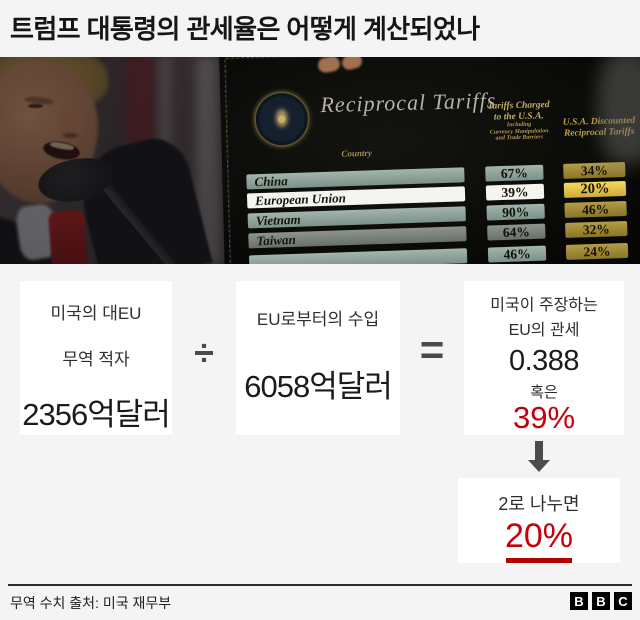 This screenshot has height=620, width=640. I want to click on footer-divider, so click(320, 585).